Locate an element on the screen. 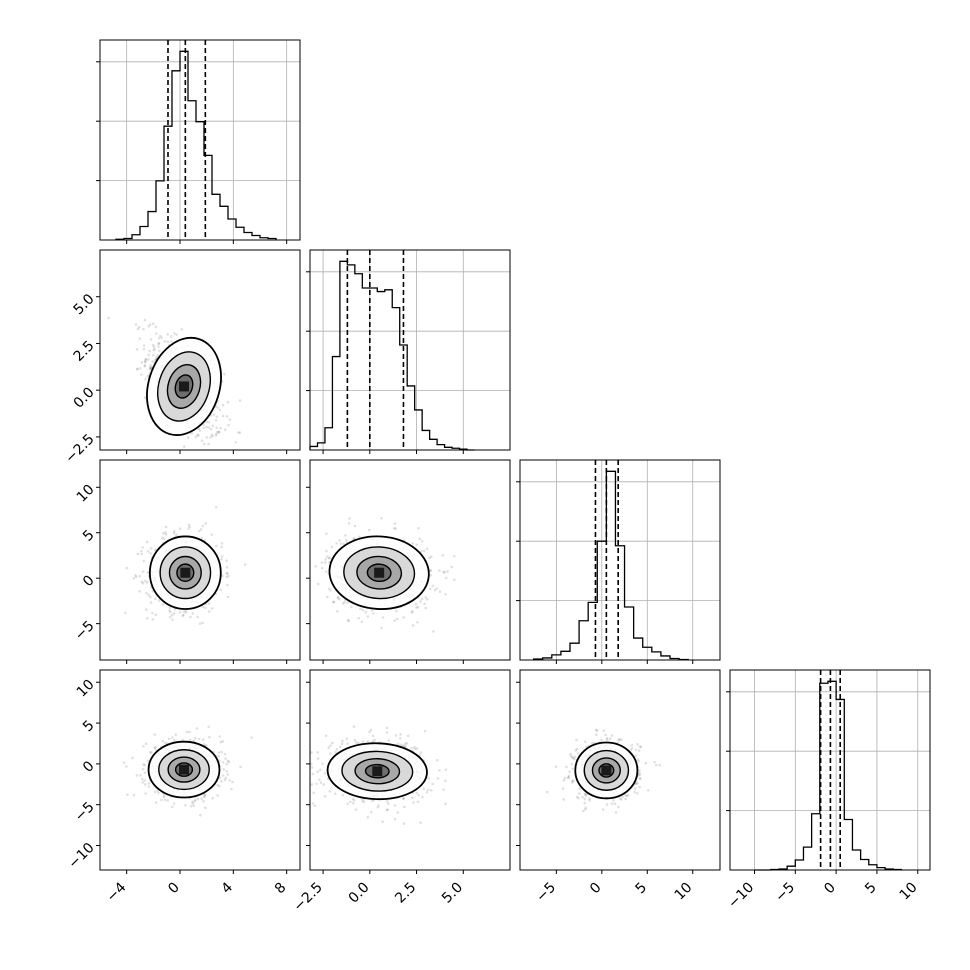 The width and height of the screenshot is (970, 970). x-tick-label: 0.0 is located at coordinates (359, 893).